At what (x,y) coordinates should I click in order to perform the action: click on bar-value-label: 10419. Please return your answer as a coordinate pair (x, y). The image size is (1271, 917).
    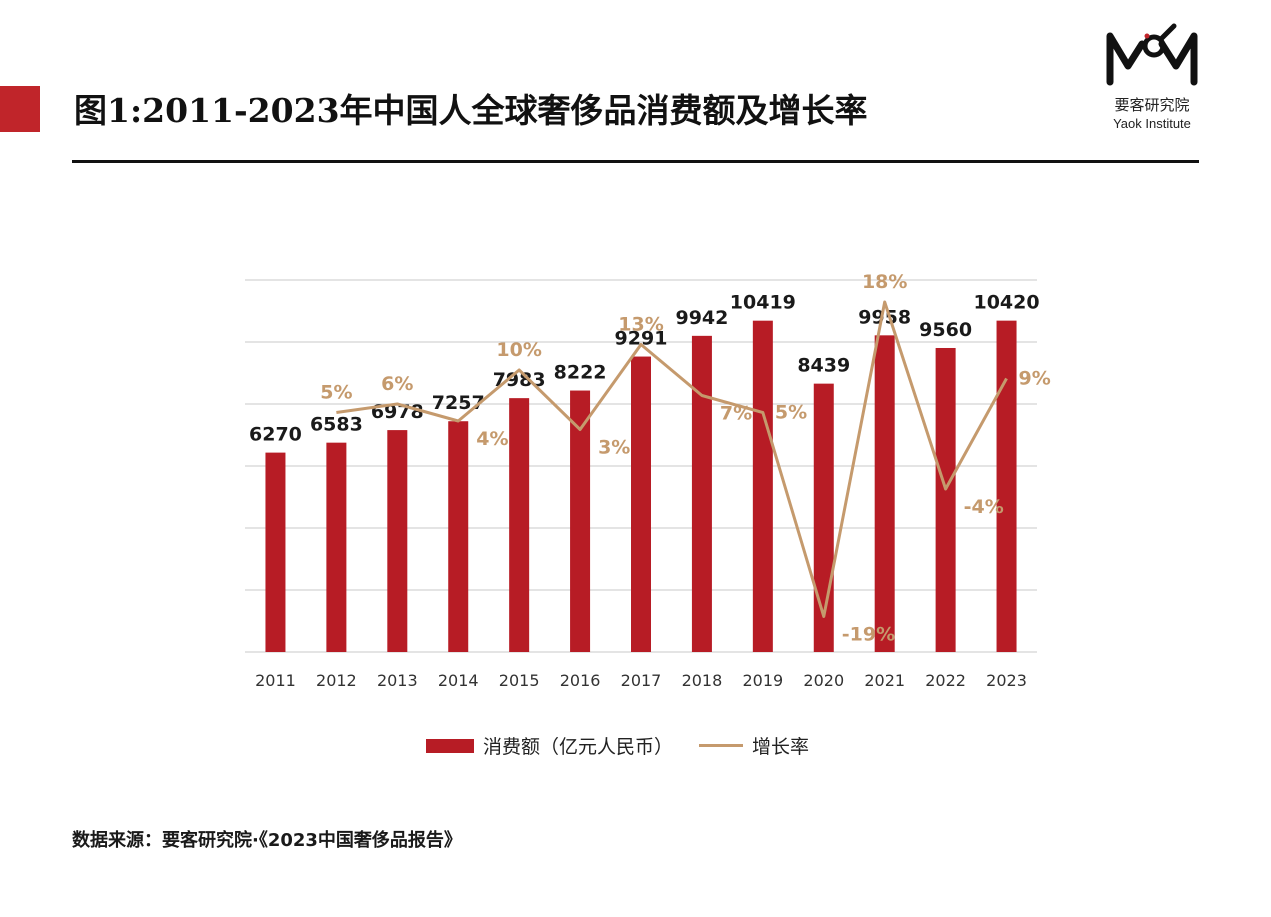
    Looking at the image, I should click on (763, 303).